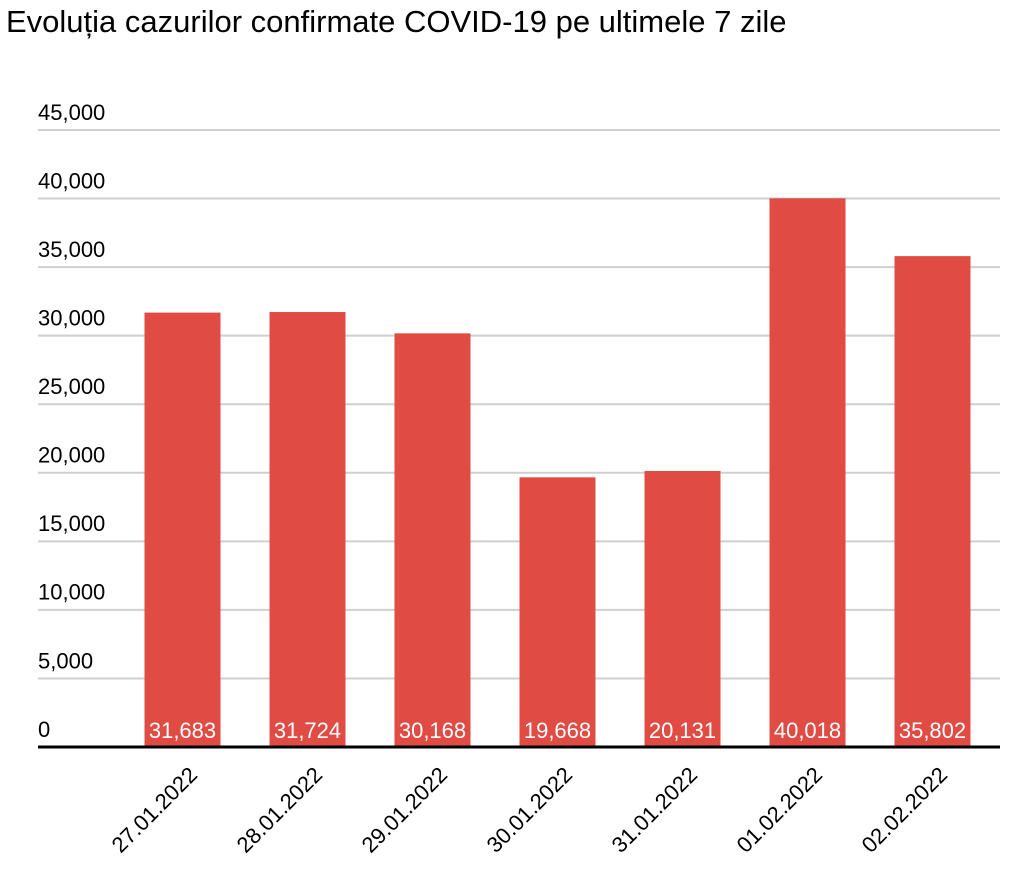 The width and height of the screenshot is (1024, 879). I want to click on y-tick-label: 35,000, so click(71, 249).